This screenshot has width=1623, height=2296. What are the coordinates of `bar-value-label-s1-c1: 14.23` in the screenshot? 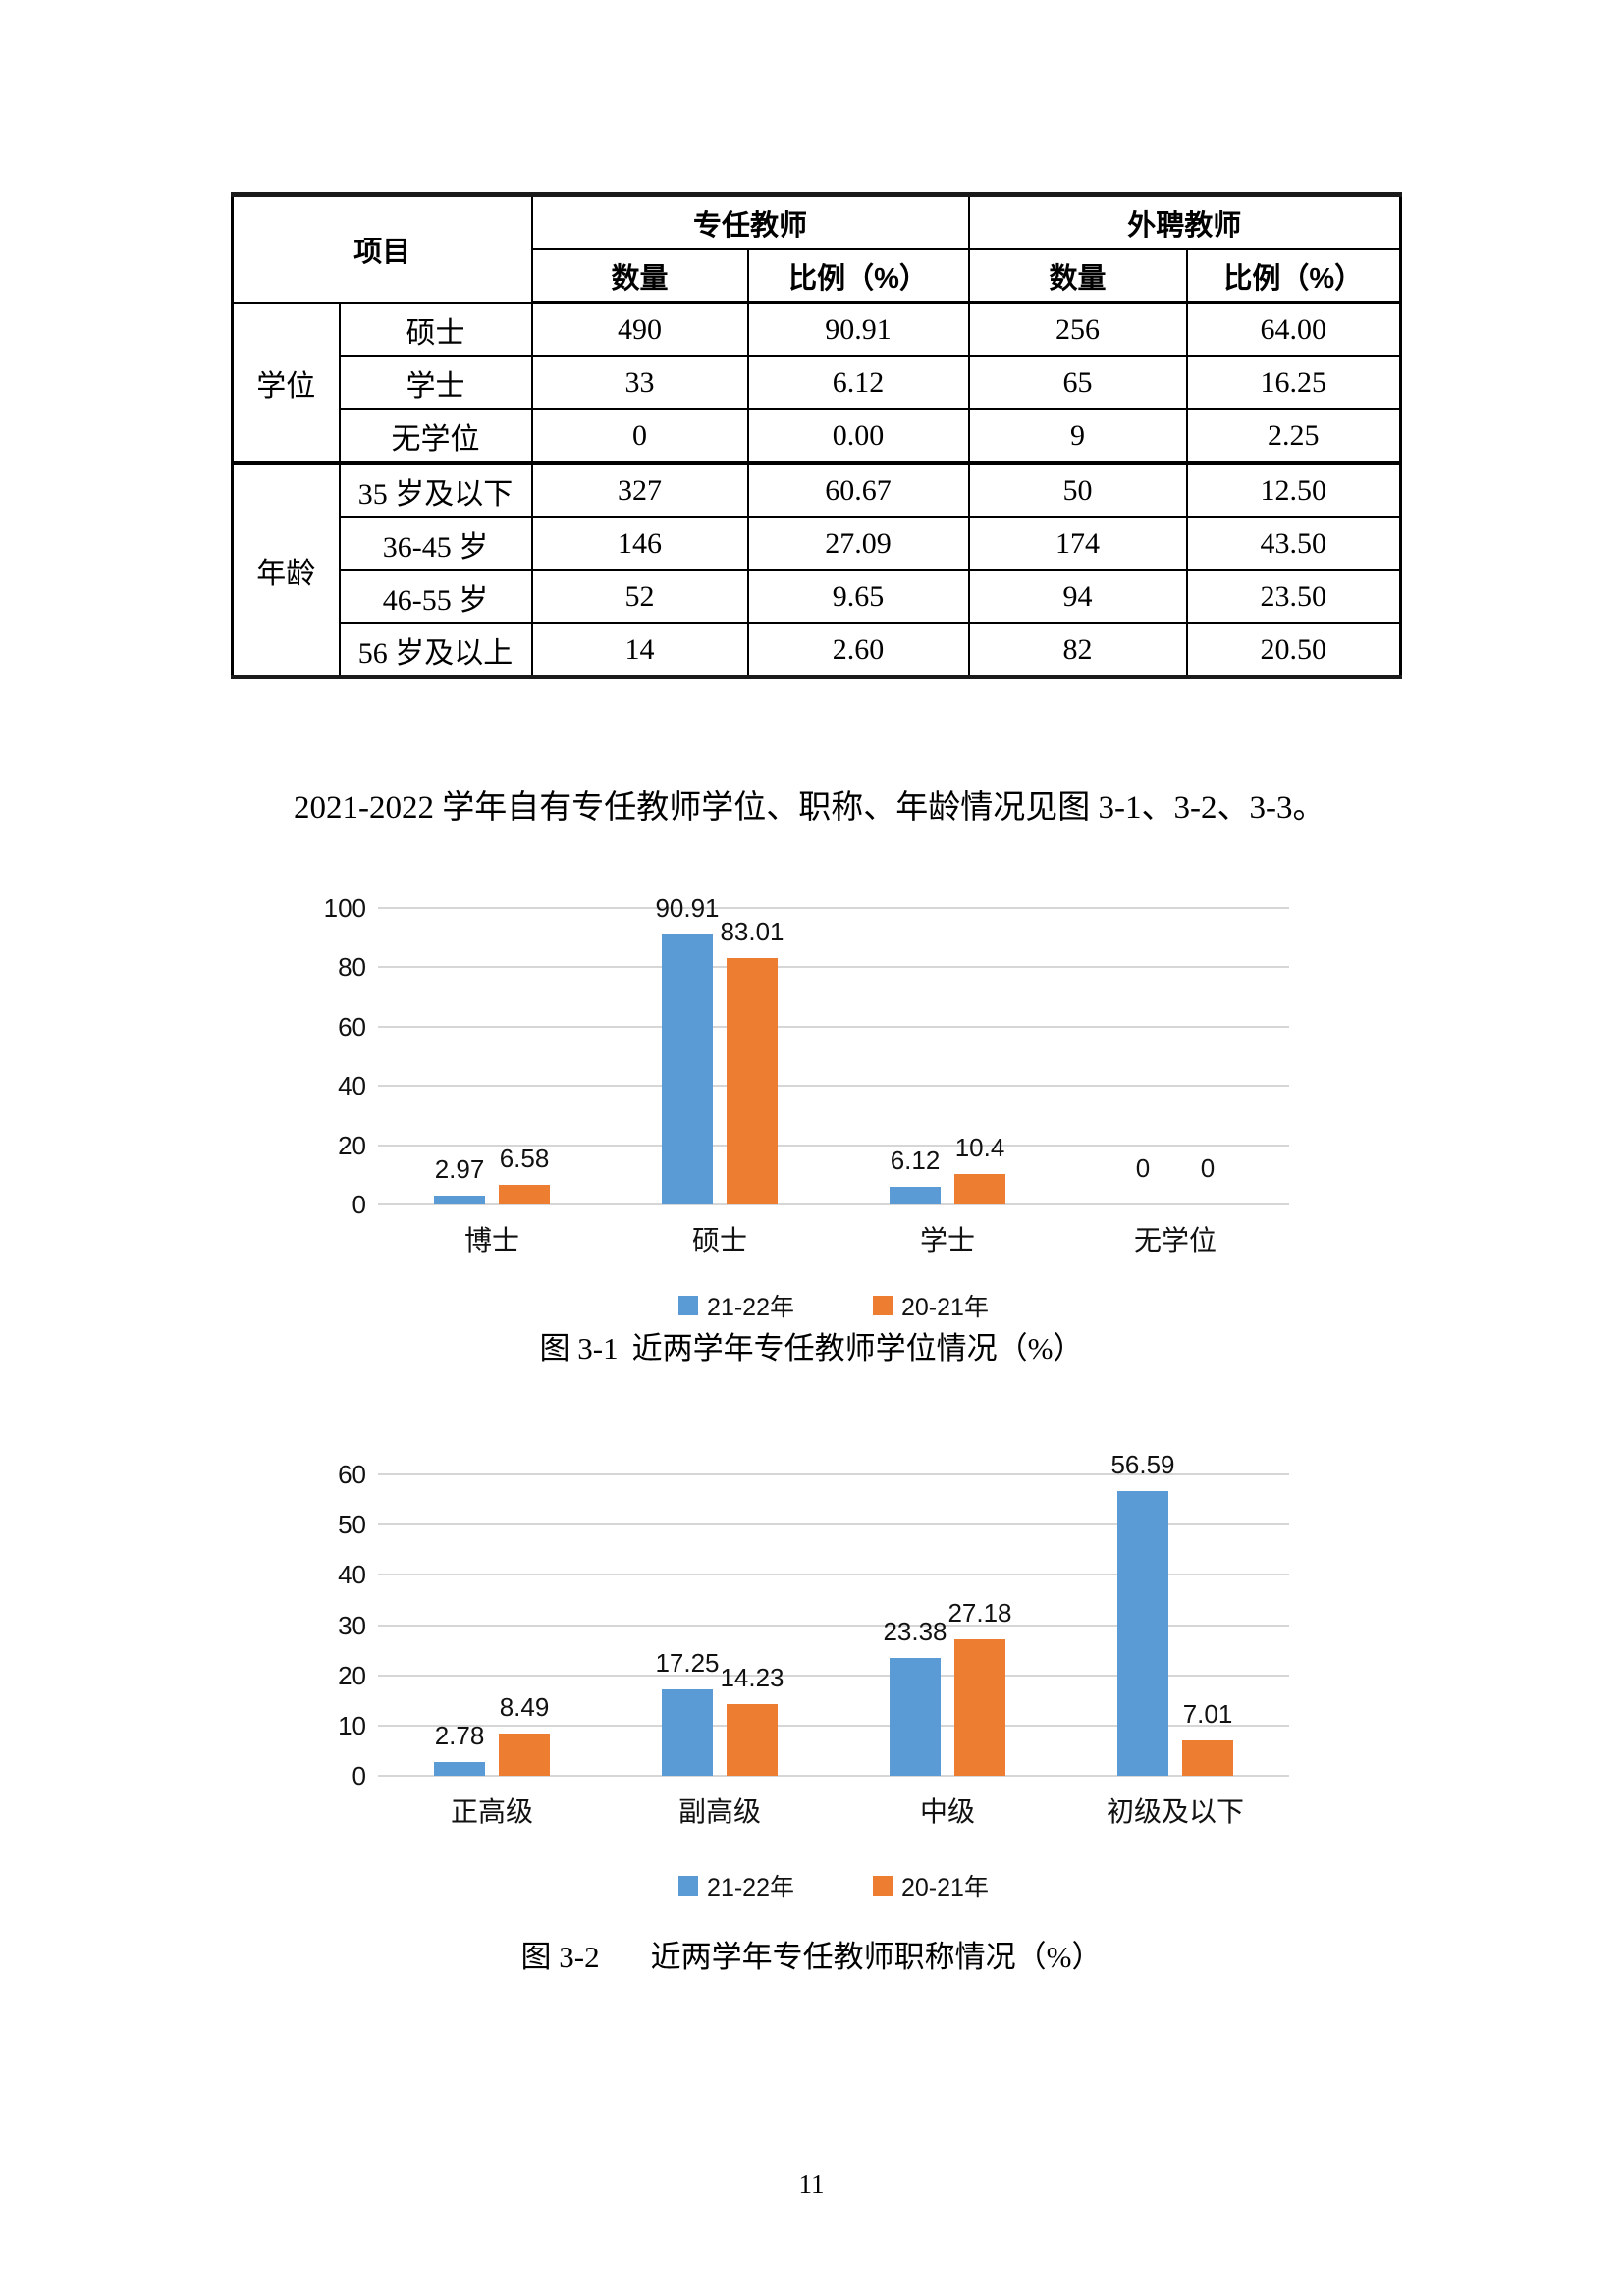 It's located at (752, 1677).